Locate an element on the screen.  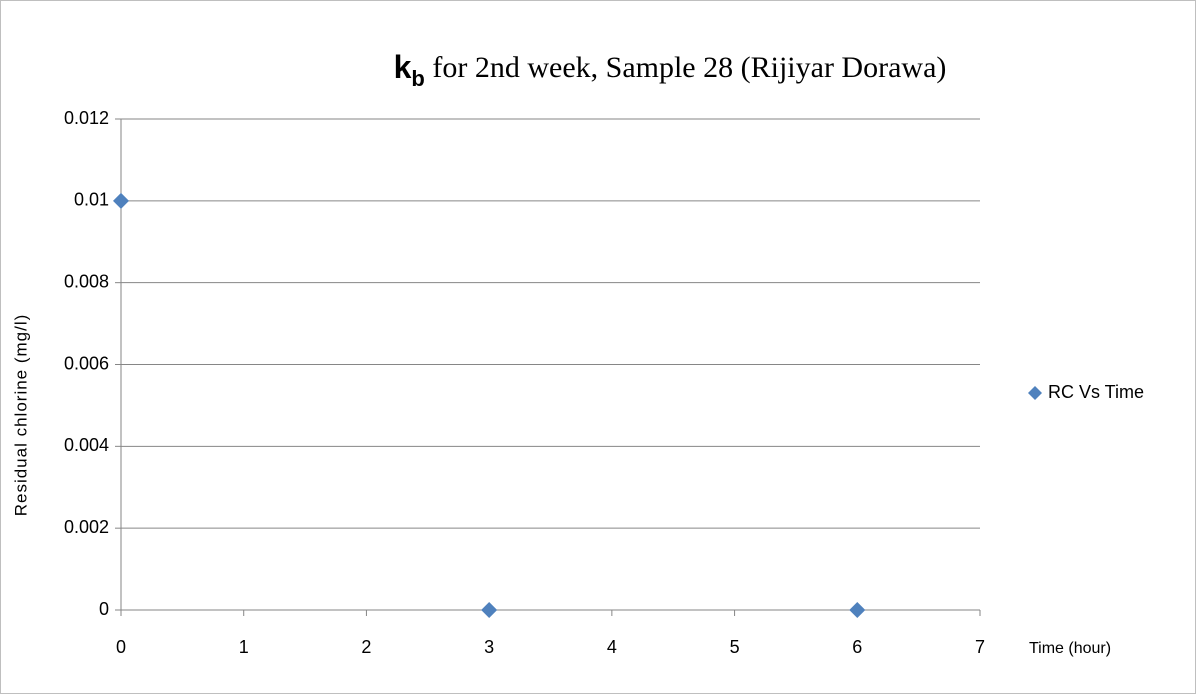
title-symbol: k is located at coordinates (403, 67).